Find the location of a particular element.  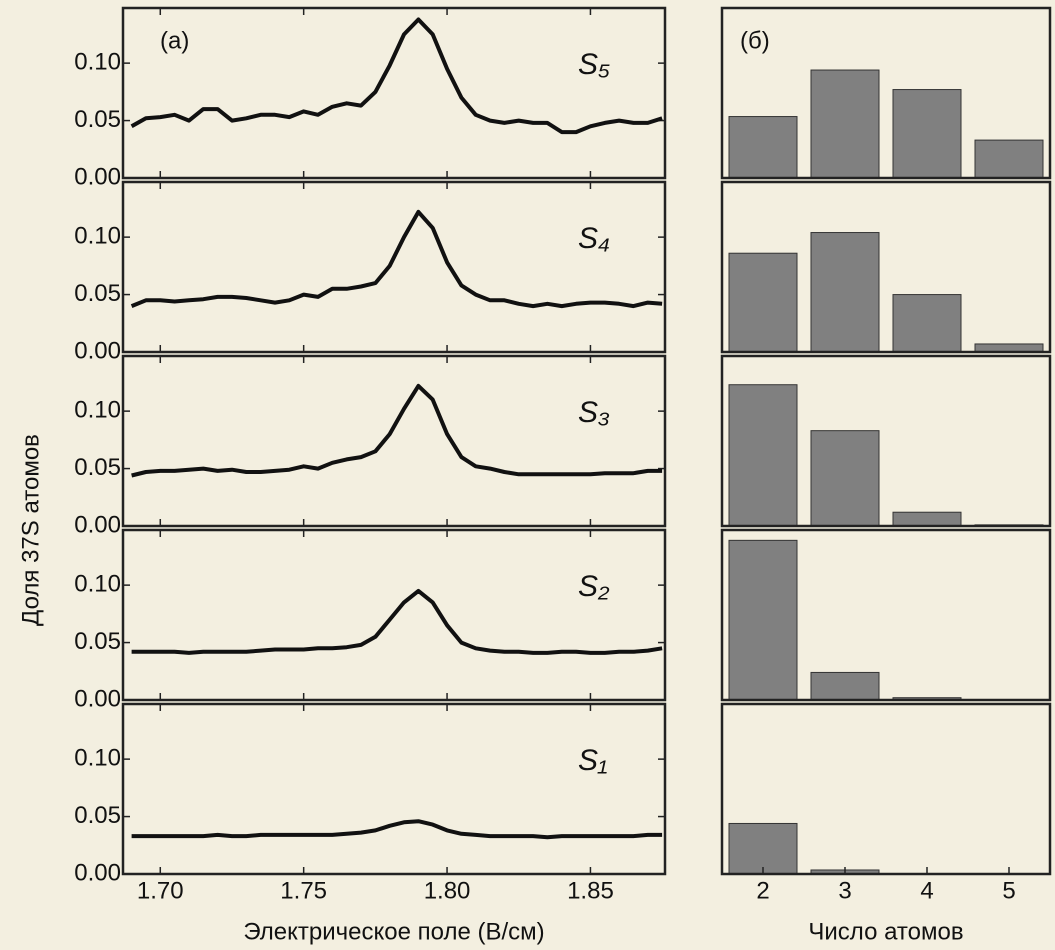

panel-label: S₃ is located at coordinates (594, 412).